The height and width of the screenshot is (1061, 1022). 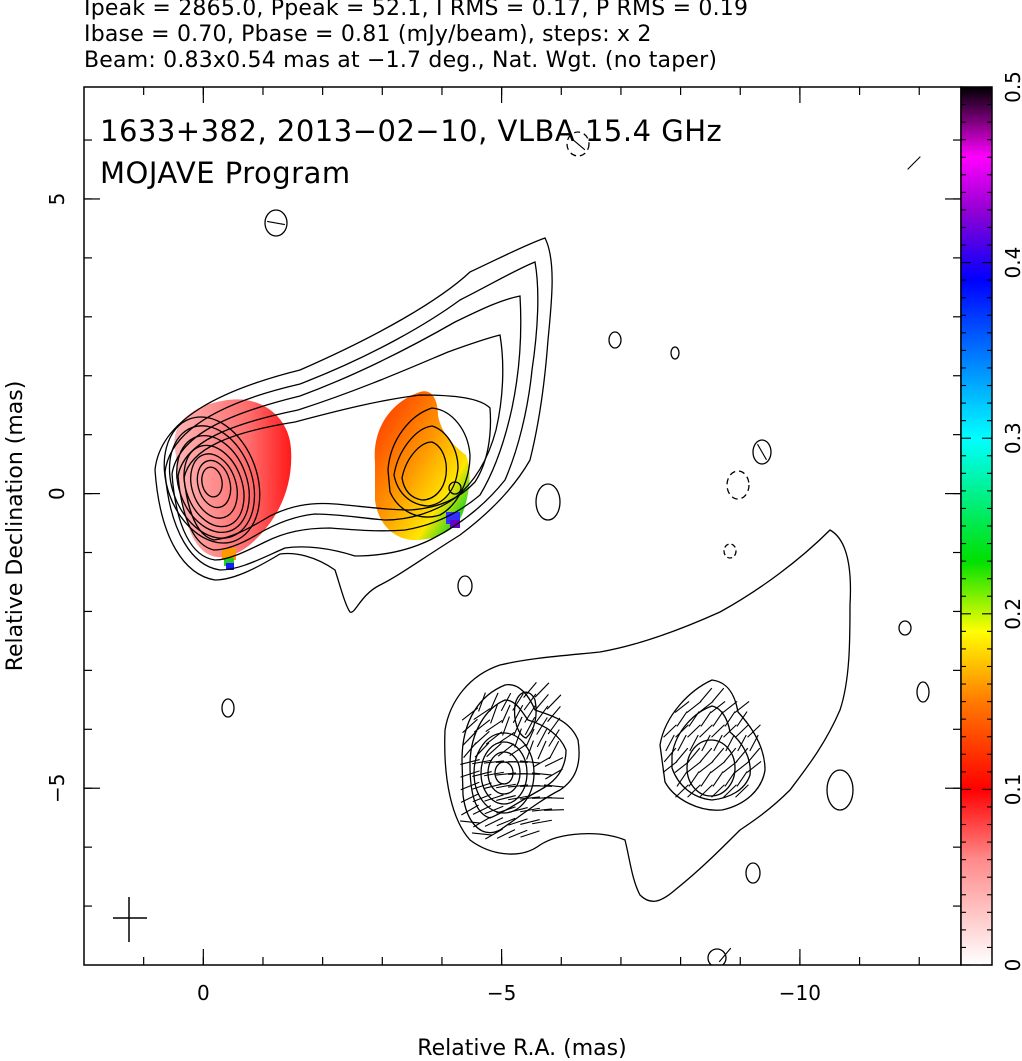 I want to click on outer-contour, so click(x=353, y=425).